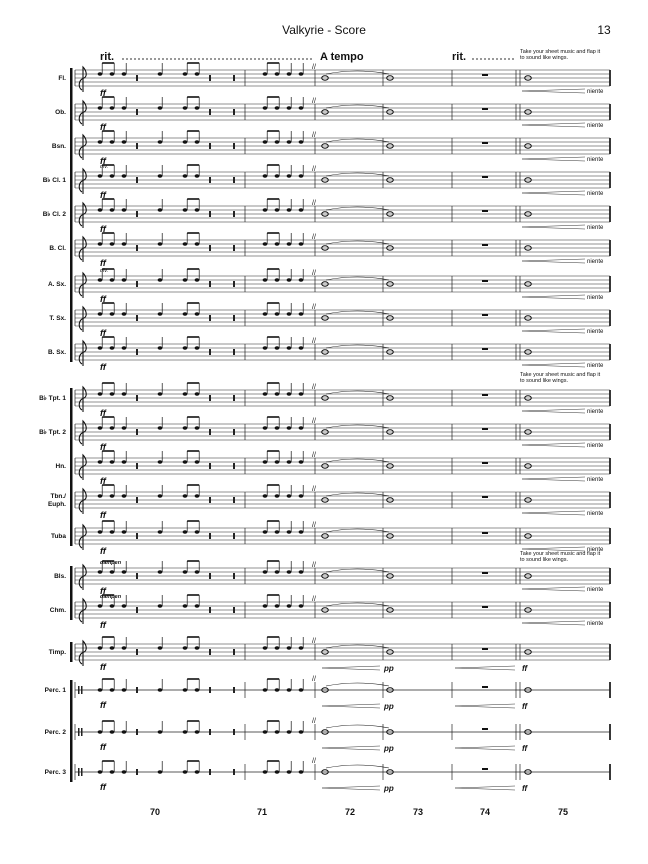  I want to click on dynamic: pp, so click(388, 748).